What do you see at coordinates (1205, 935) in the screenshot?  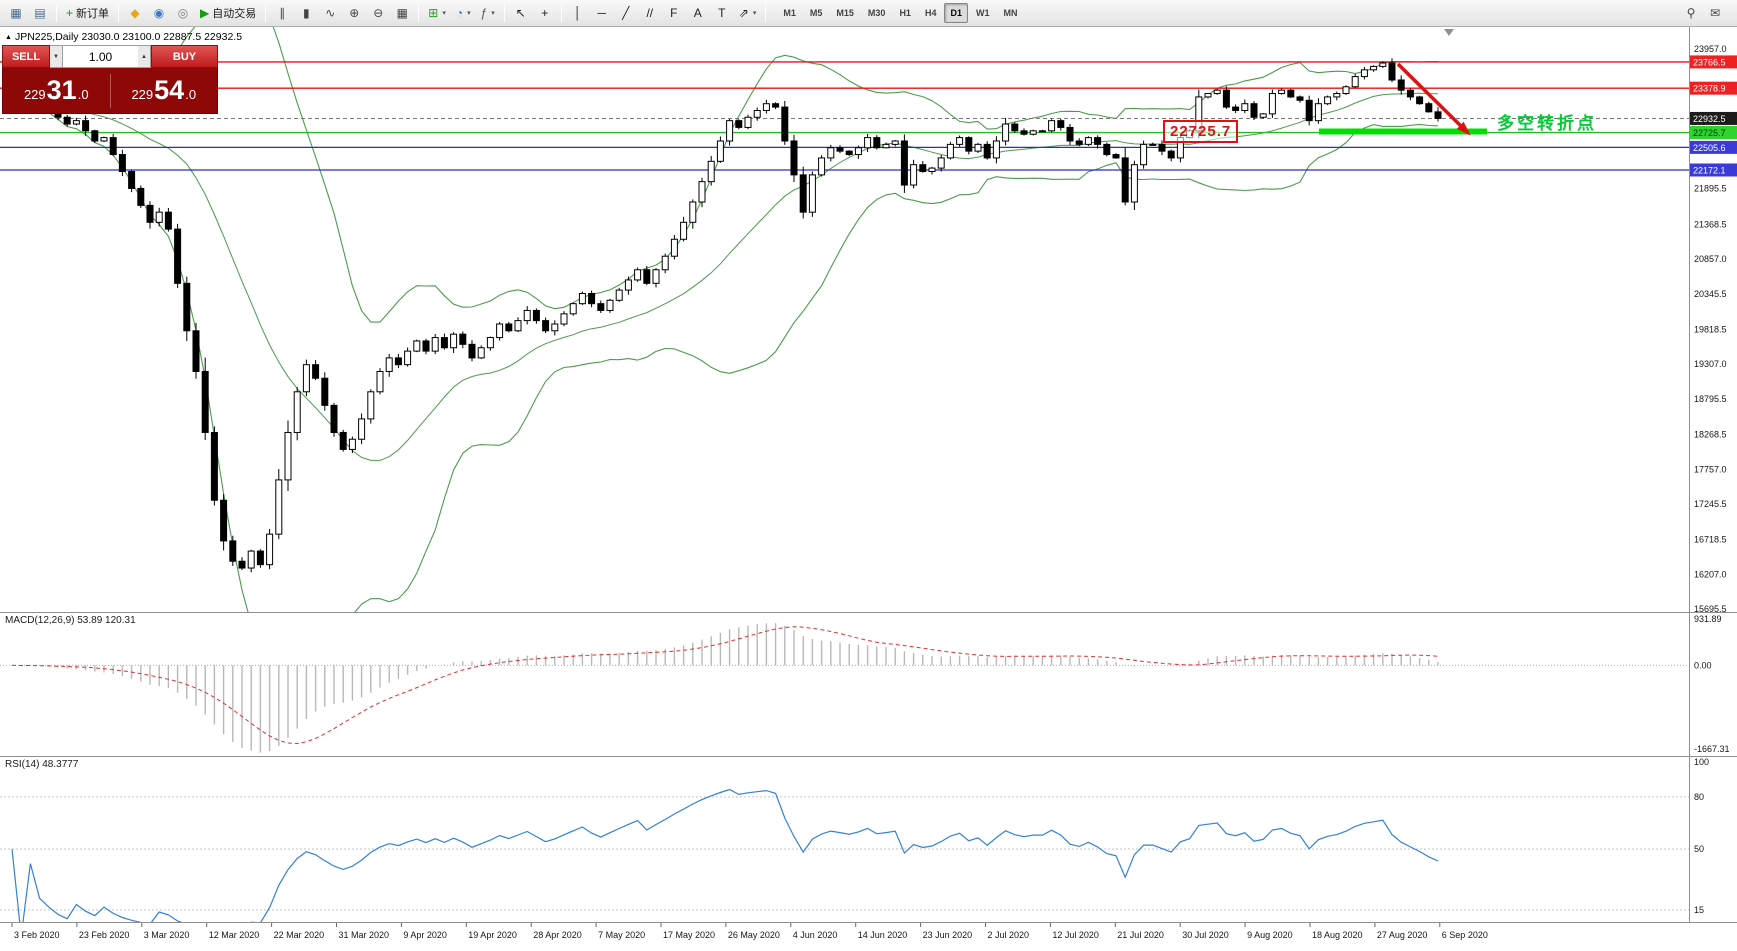 I see `date-axis-label: 30 Jul 2020` at bounding box center [1205, 935].